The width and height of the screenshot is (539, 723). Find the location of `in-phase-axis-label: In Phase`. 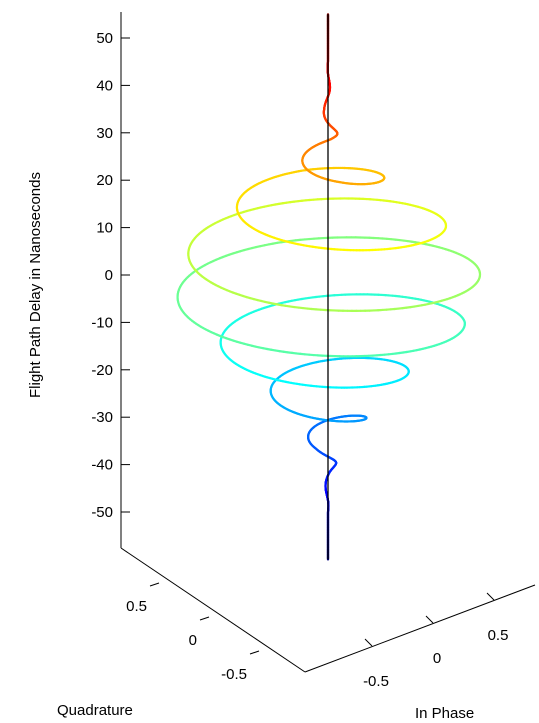

in-phase-axis-label: In Phase is located at coordinates (444, 713).